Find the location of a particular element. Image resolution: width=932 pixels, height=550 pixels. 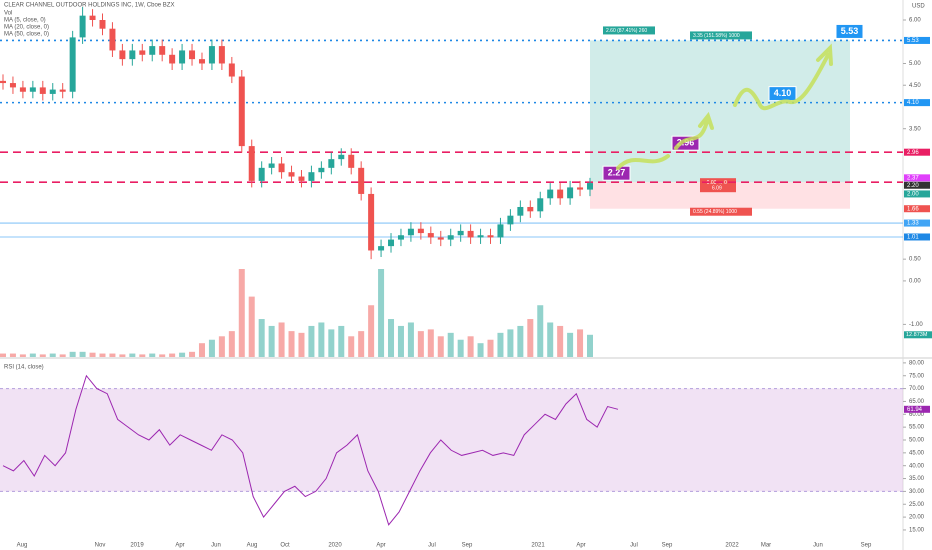

rsi-tag is located at coordinates (917, 409).